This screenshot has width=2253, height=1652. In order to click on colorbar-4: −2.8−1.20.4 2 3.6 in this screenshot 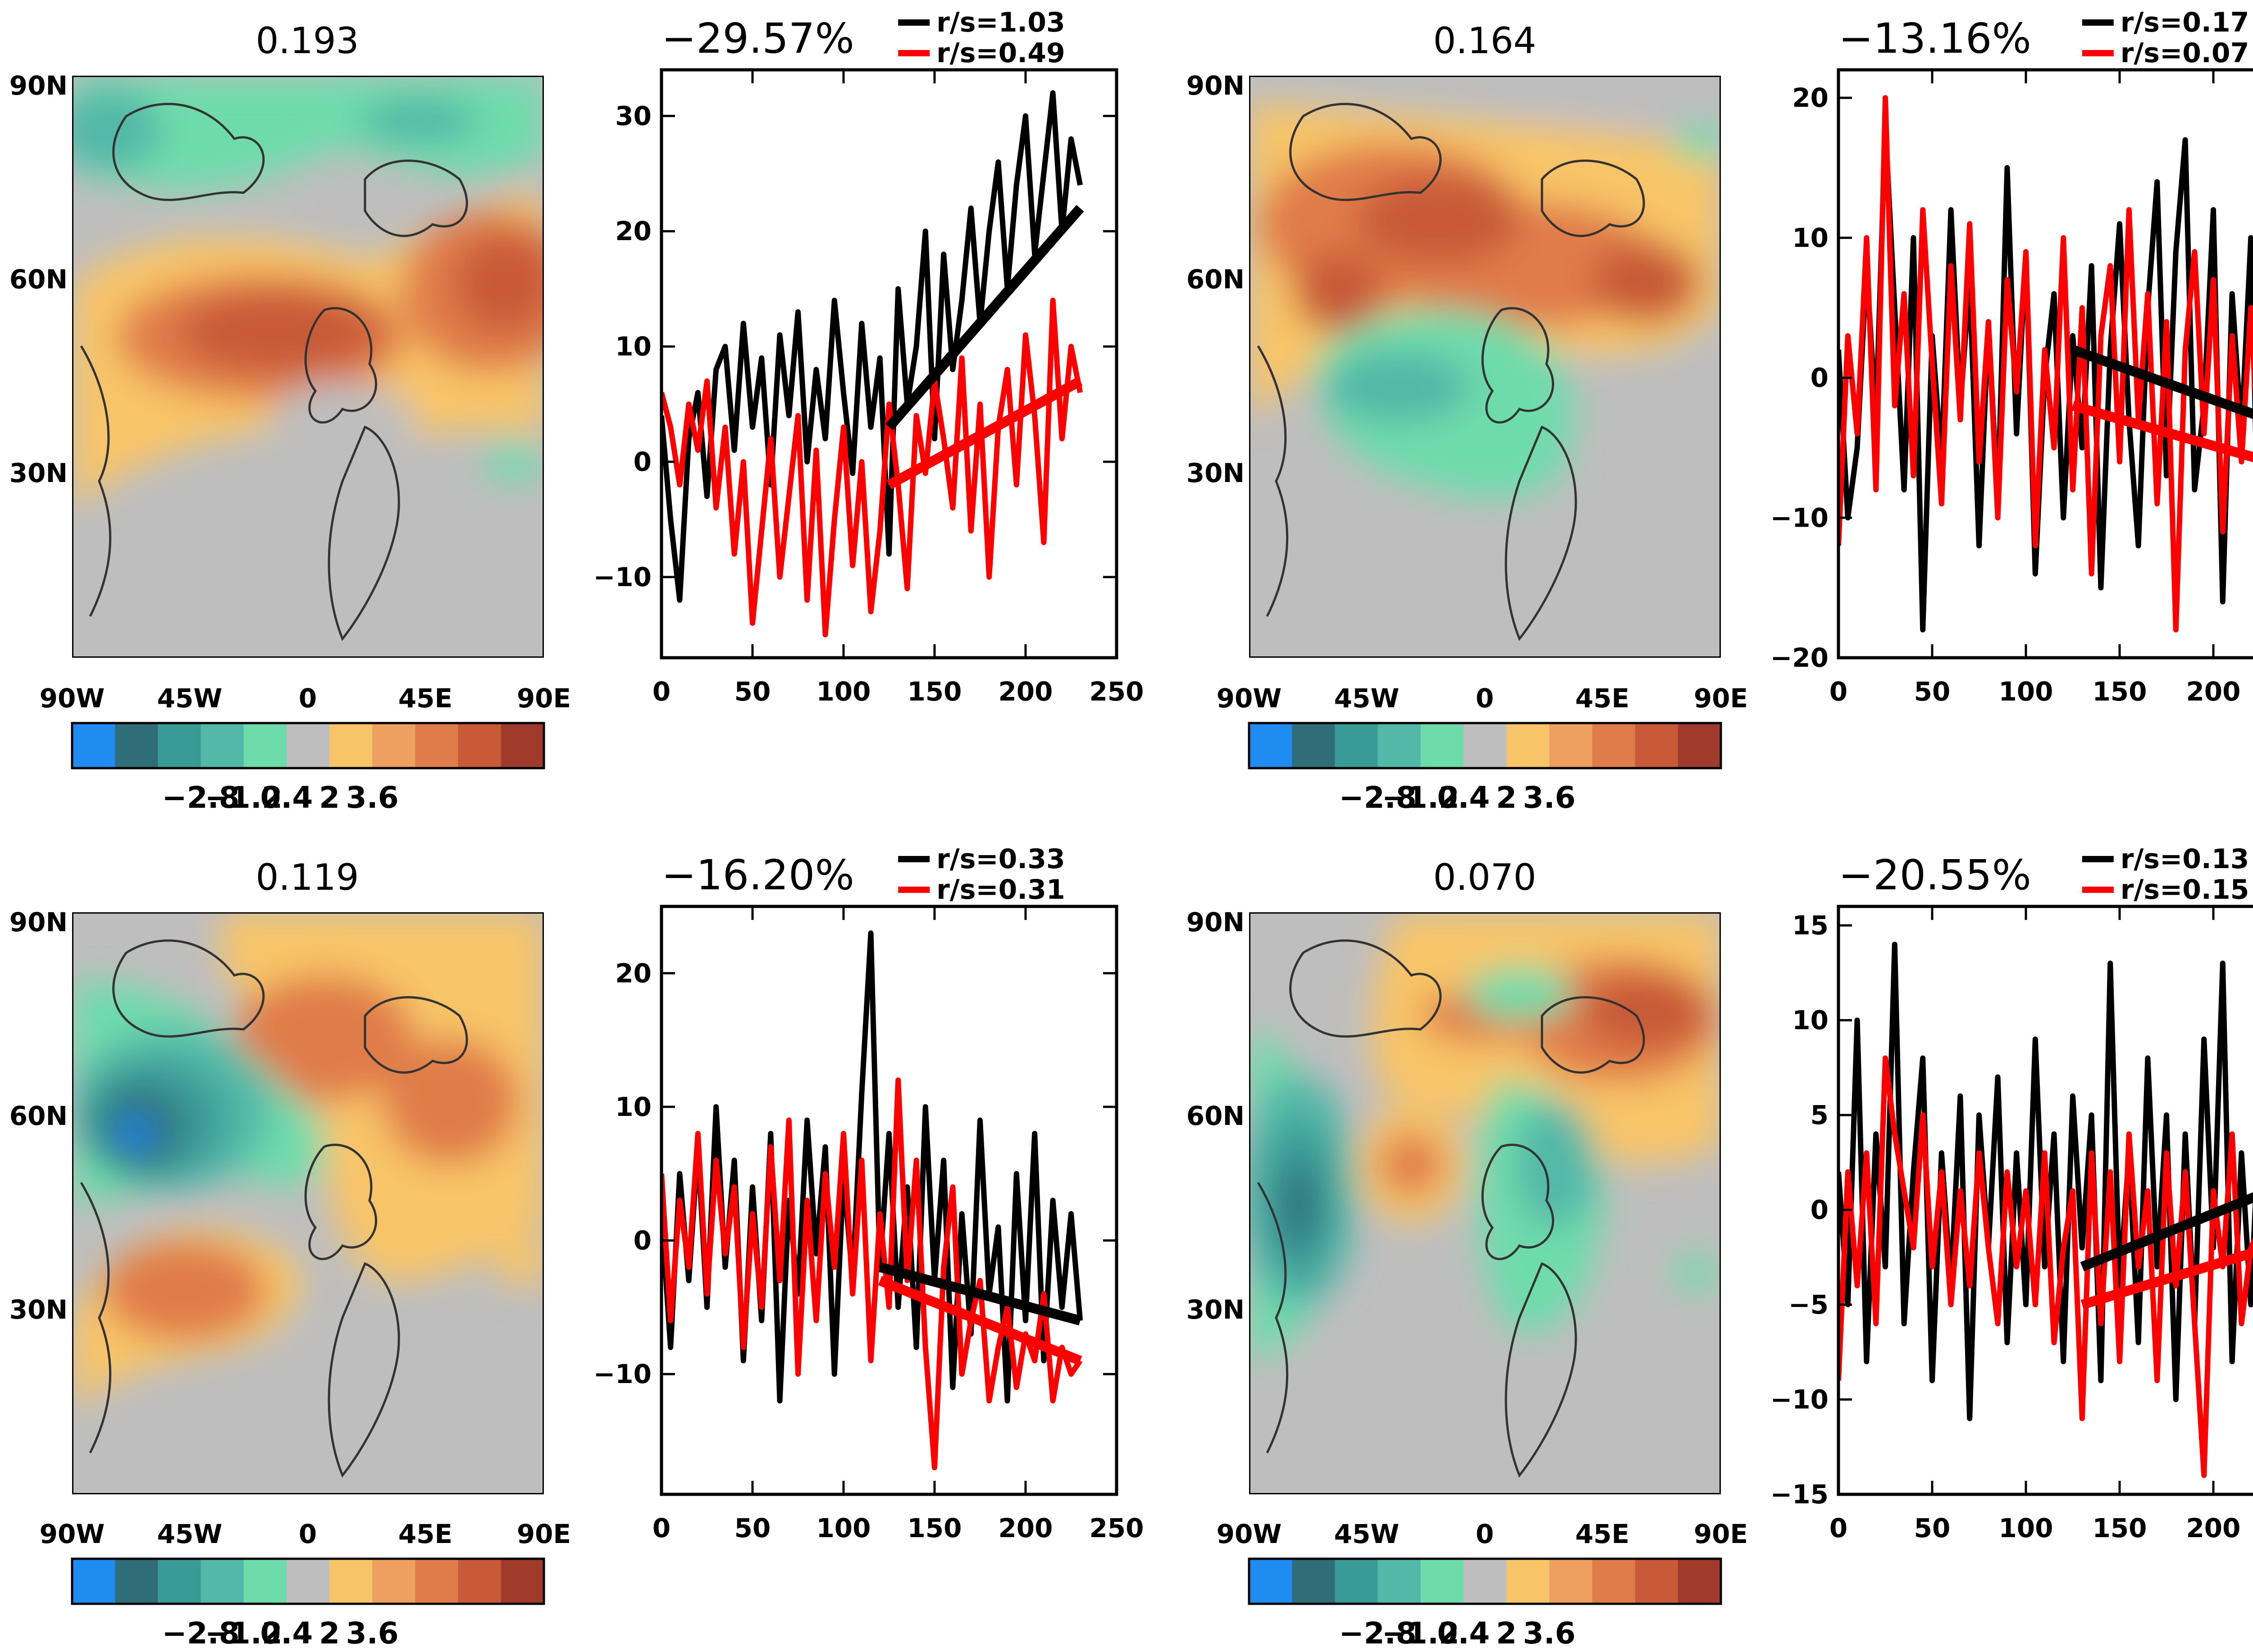, I will do `click(1485, 1604)`.